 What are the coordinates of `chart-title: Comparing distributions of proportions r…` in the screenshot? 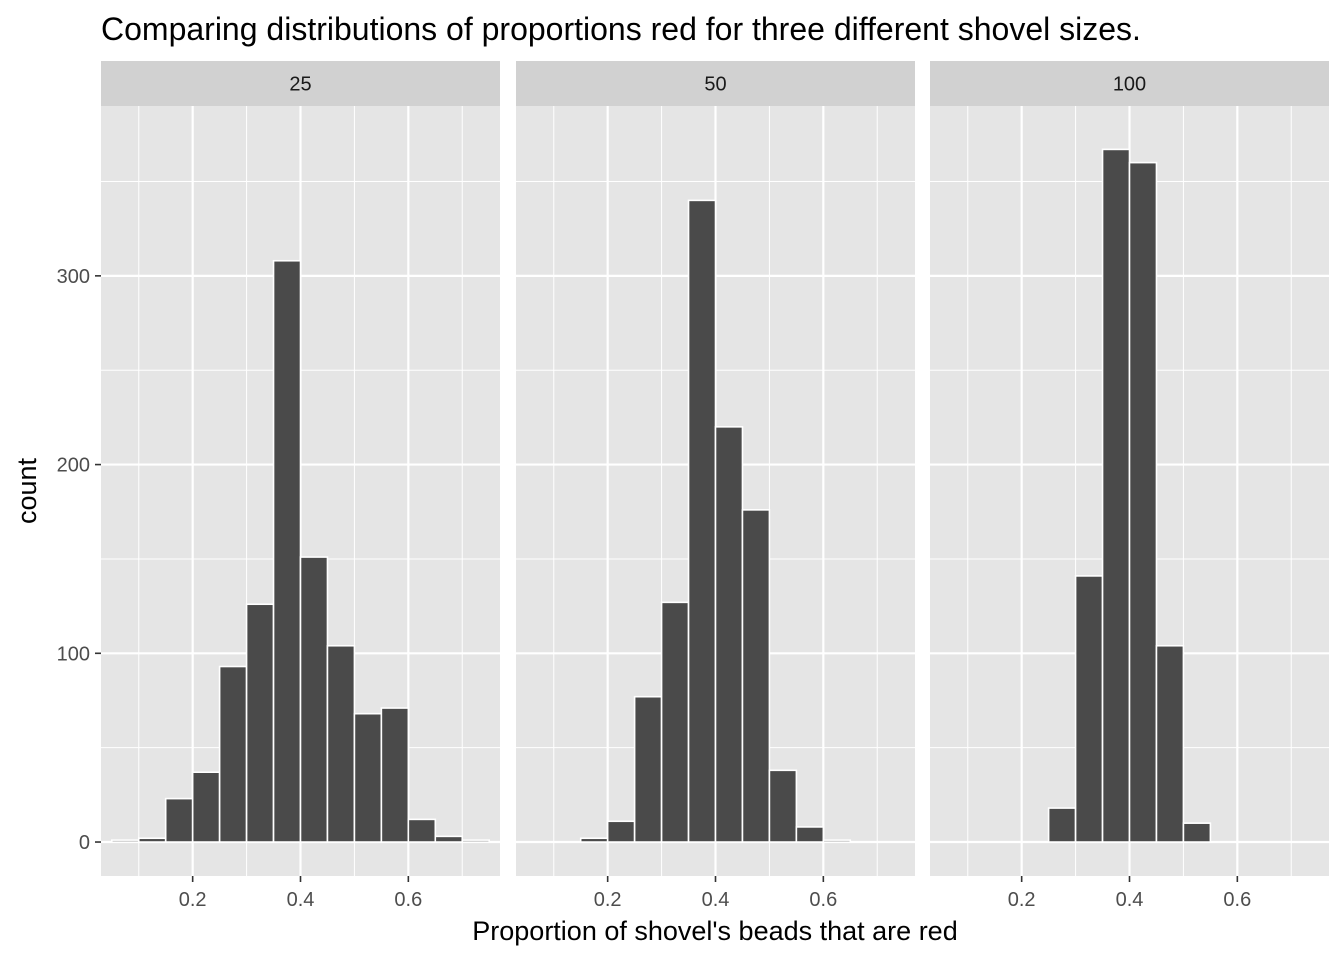 It's located at (621, 29).